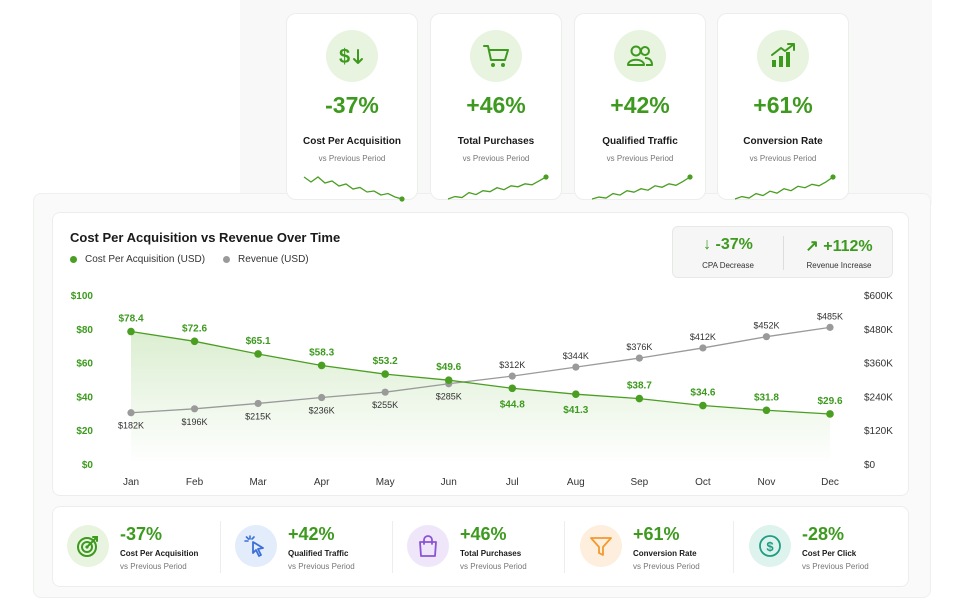  What do you see at coordinates (449, 482) in the screenshot?
I see `x-tick-label: Jun` at bounding box center [449, 482].